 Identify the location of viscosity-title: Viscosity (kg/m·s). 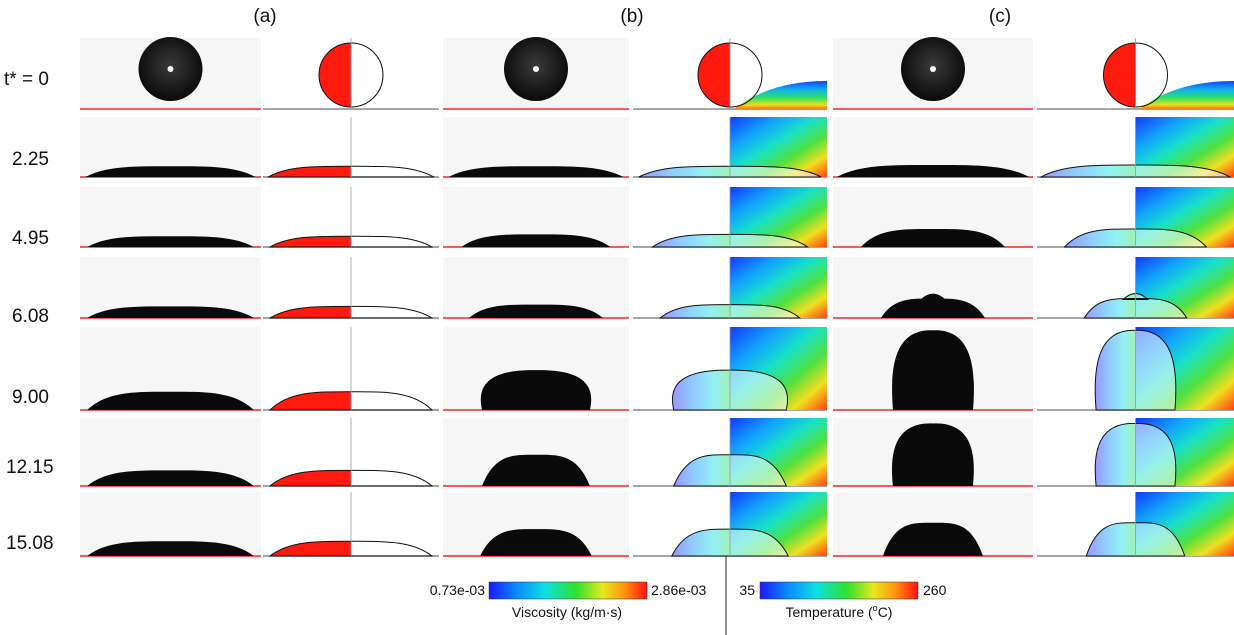
(567, 612).